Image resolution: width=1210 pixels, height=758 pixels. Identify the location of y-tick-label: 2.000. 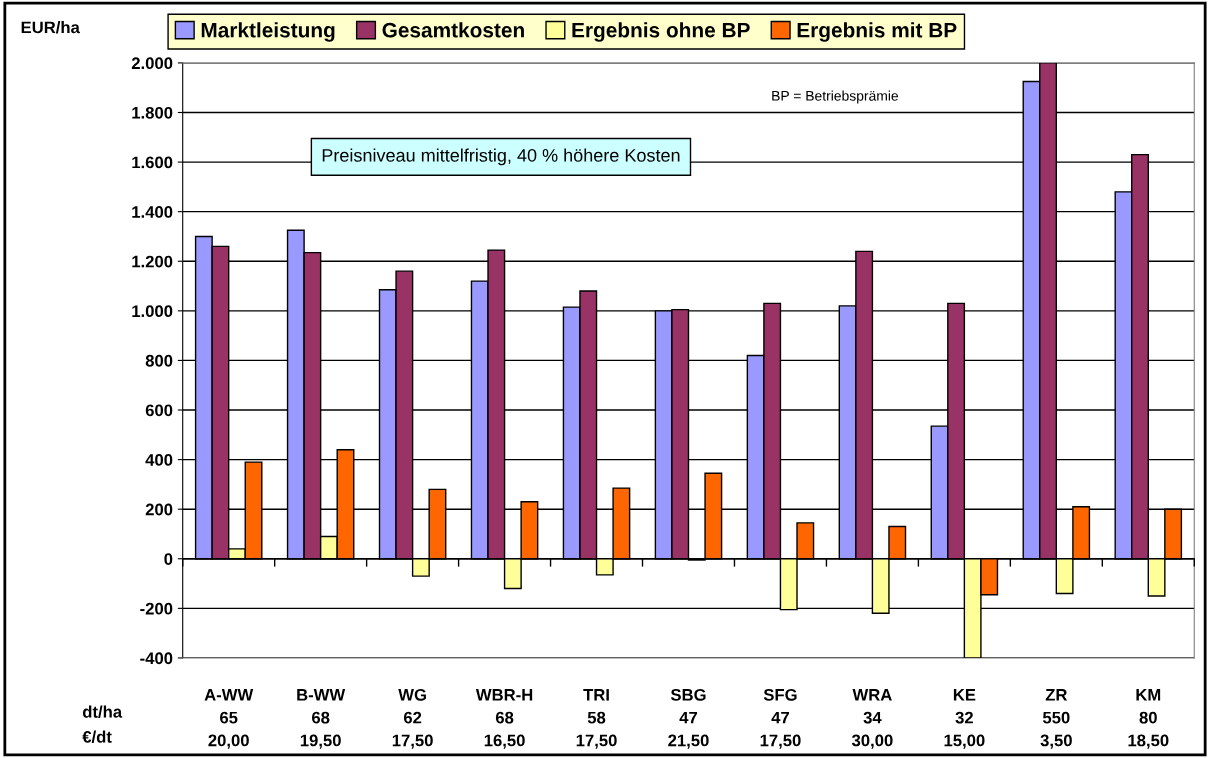
(152, 63).